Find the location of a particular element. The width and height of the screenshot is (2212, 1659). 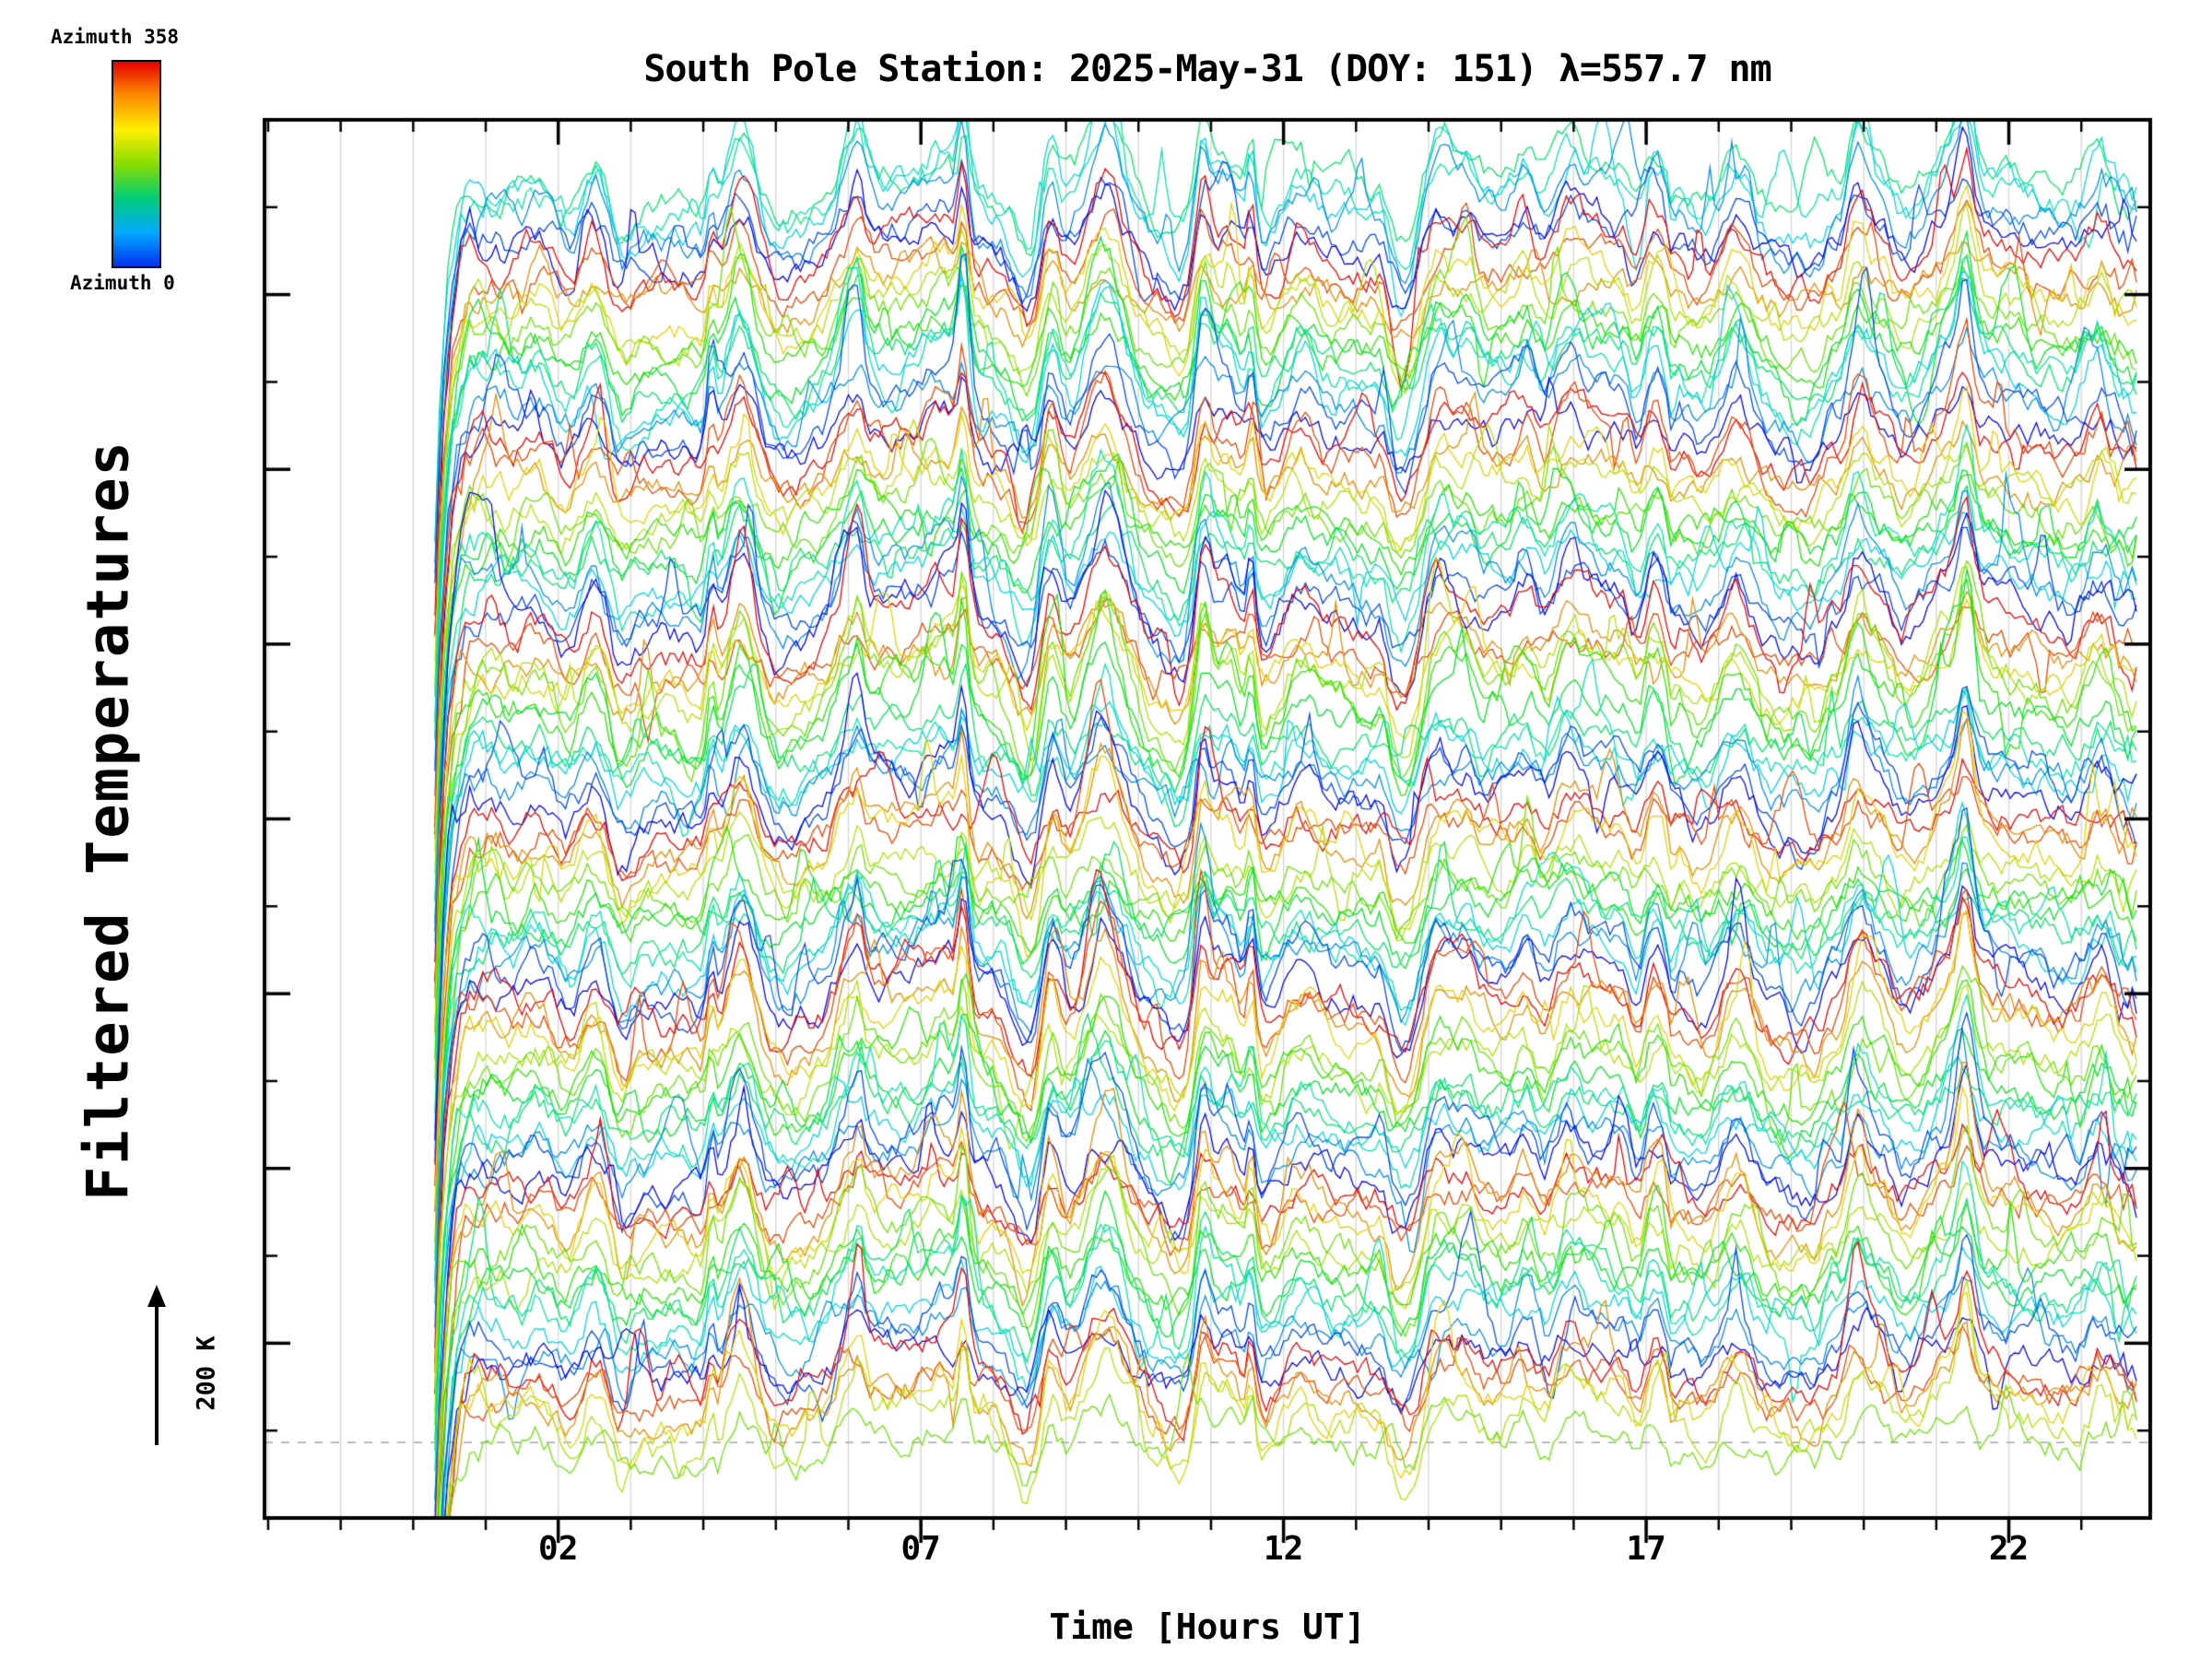

x-tick-label: 02 is located at coordinates (558, 1549).